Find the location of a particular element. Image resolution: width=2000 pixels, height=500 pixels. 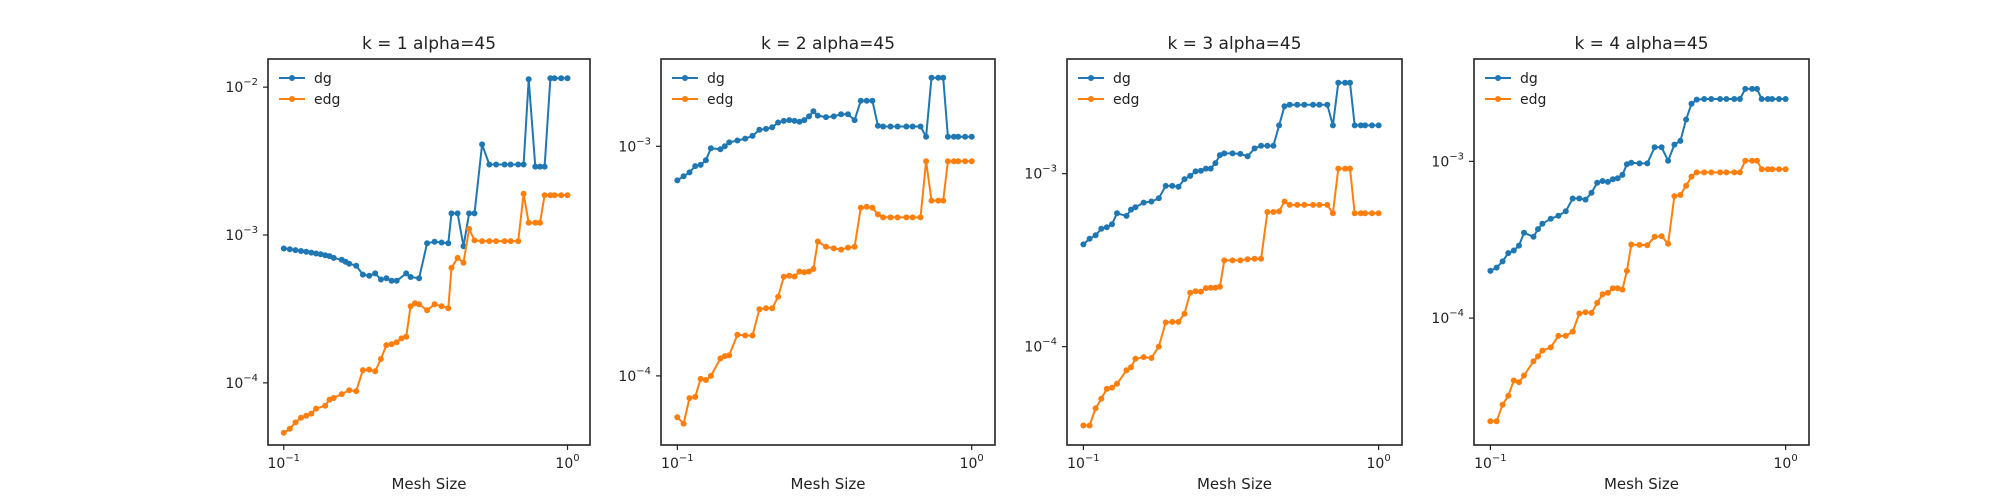

legend-label-edg: edg is located at coordinates (720, 100).